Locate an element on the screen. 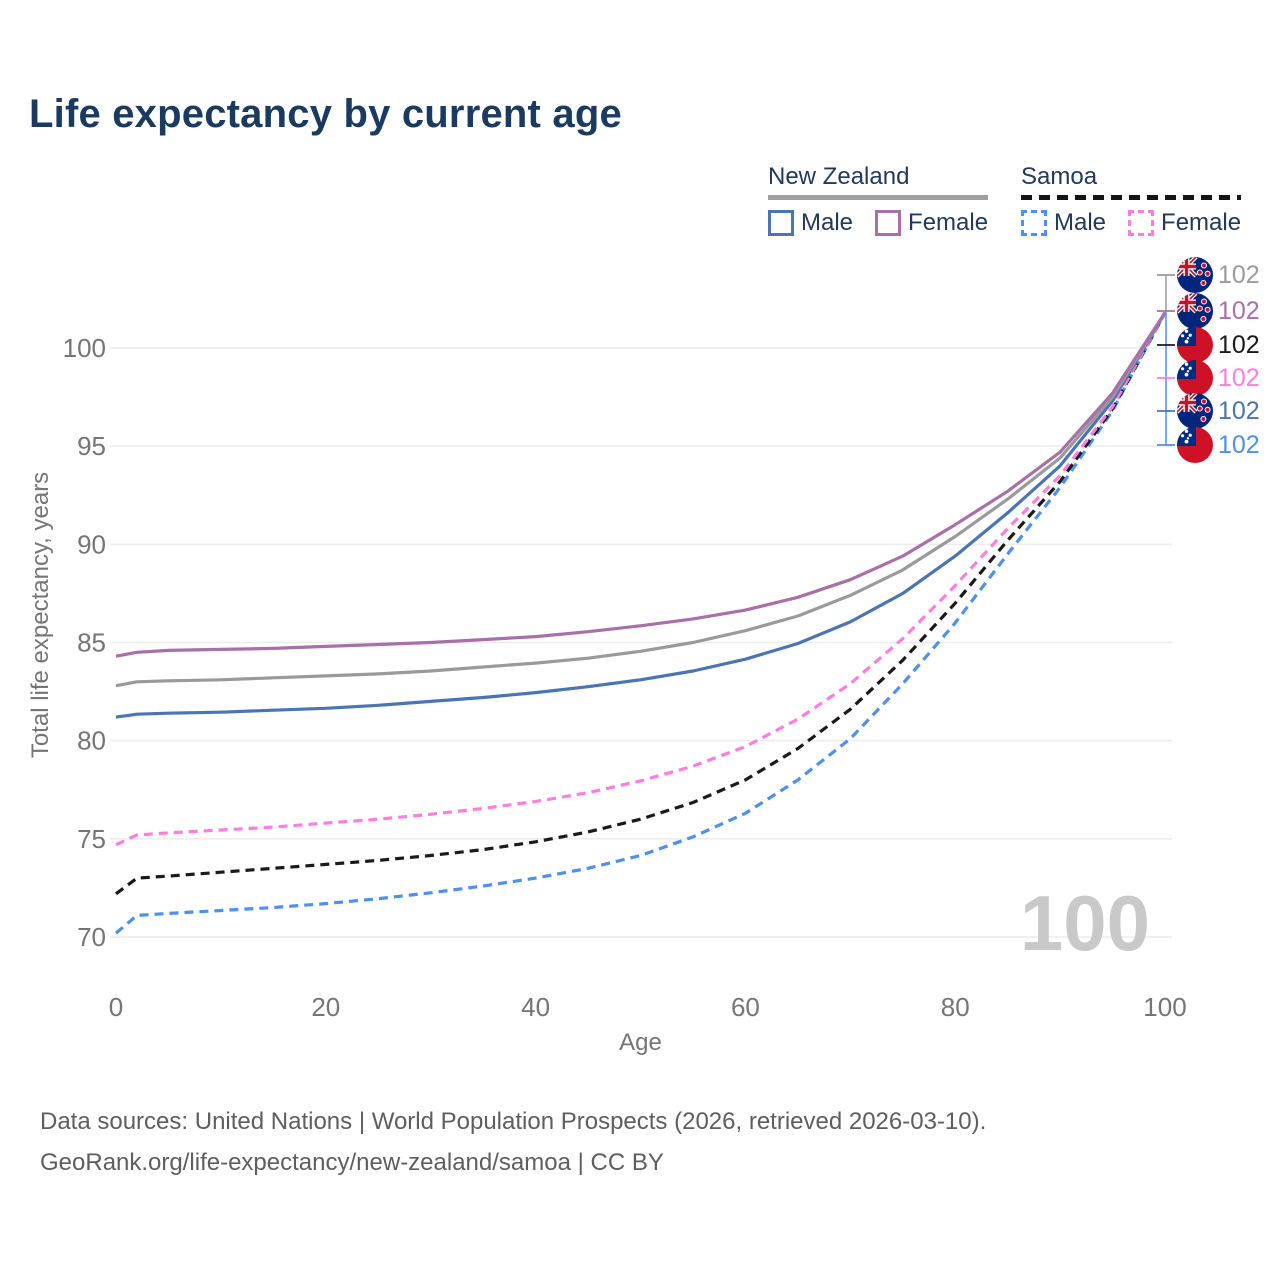 The width and height of the screenshot is (1280, 1280). legend-underline-samoa is located at coordinates (1131, 197).